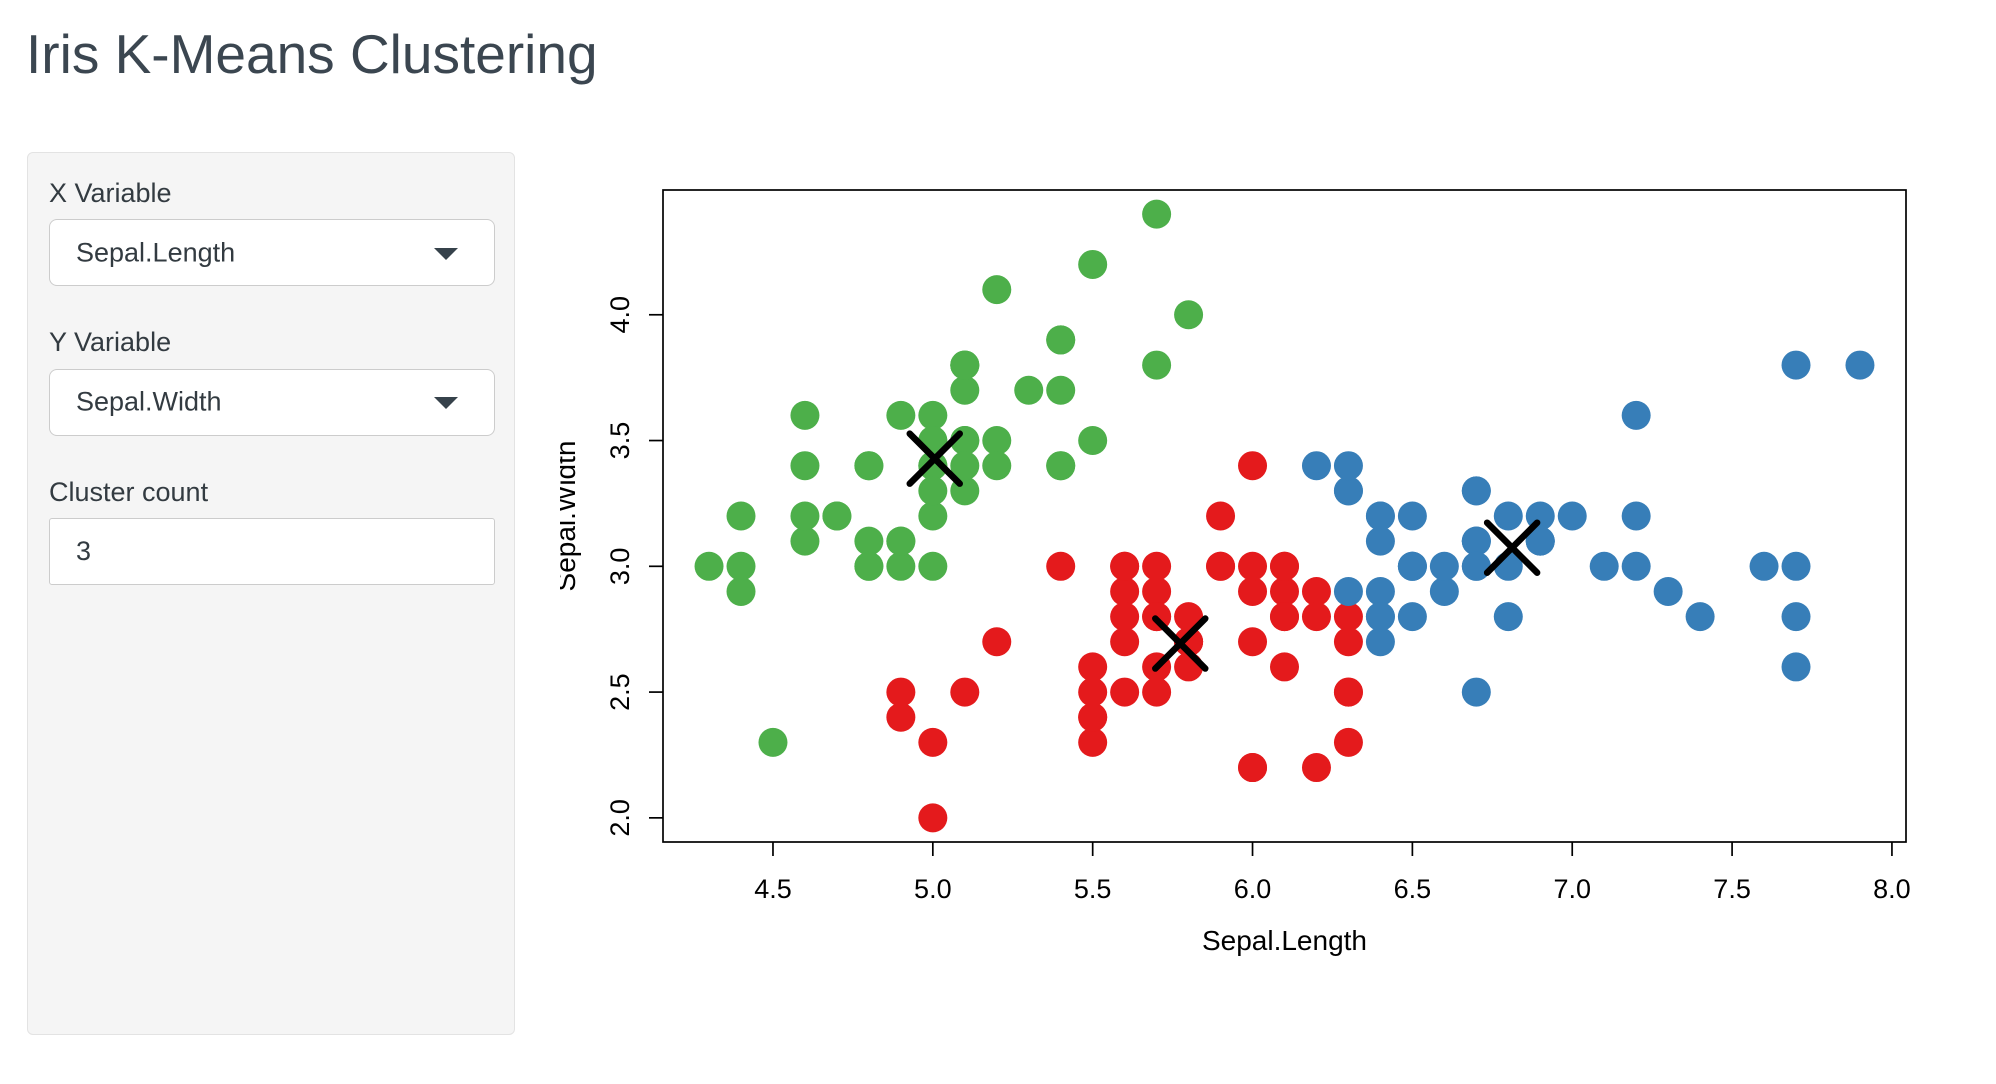  Describe the element at coordinates (620, 315) in the screenshot. I see `y-axis-tick-label: 4.0` at that location.